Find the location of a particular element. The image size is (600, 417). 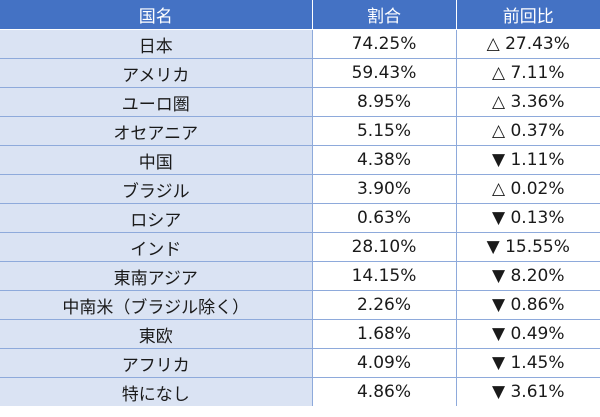

share-cell: 0.63% is located at coordinates (384, 218).